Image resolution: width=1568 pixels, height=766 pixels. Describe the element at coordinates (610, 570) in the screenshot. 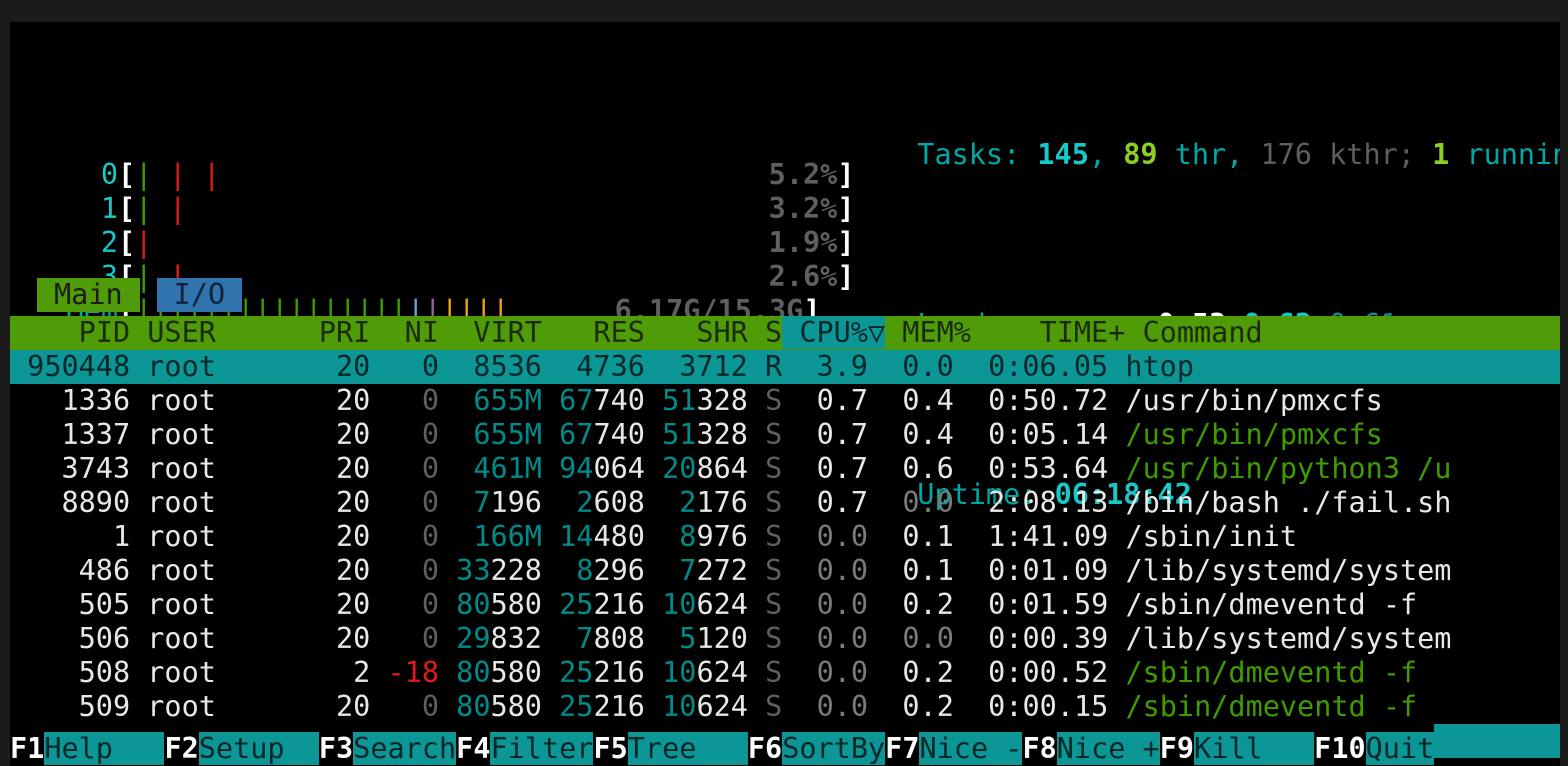

I see `cell-res: 8296` at that location.